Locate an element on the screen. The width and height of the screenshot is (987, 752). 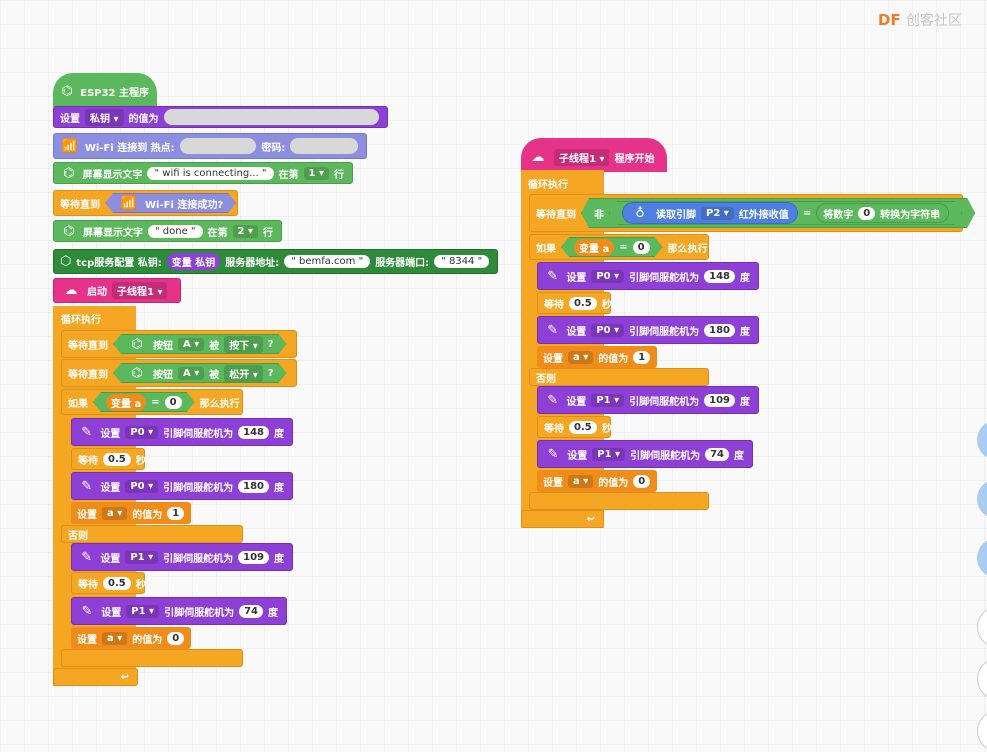
thread-set-a-0: 设置 a ▾ 的值为 0 is located at coordinates (597, 481).